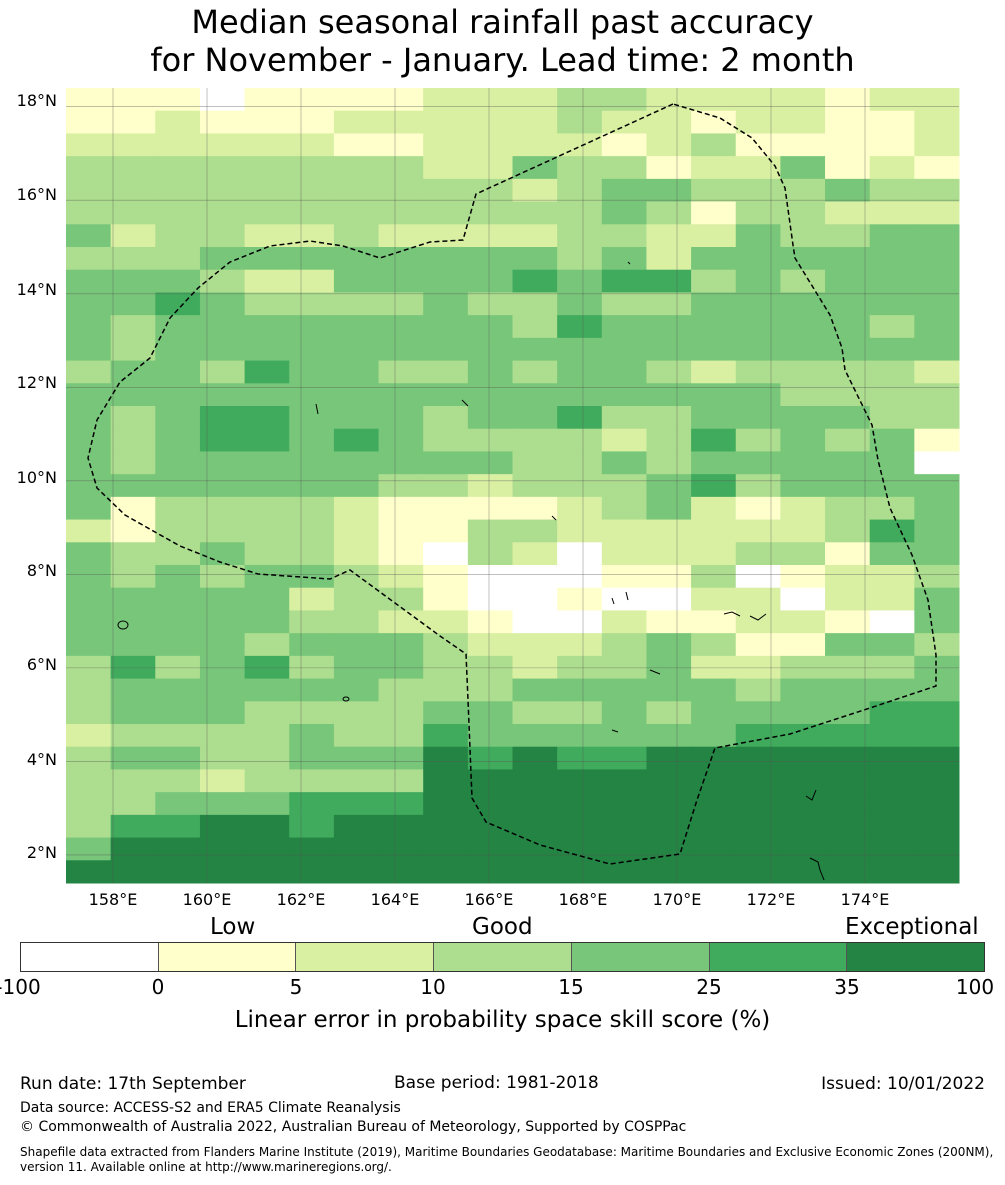 The width and height of the screenshot is (1005, 1185). What do you see at coordinates (975, 987) in the screenshot?
I see `colorbar-tick-100: 100` at bounding box center [975, 987].